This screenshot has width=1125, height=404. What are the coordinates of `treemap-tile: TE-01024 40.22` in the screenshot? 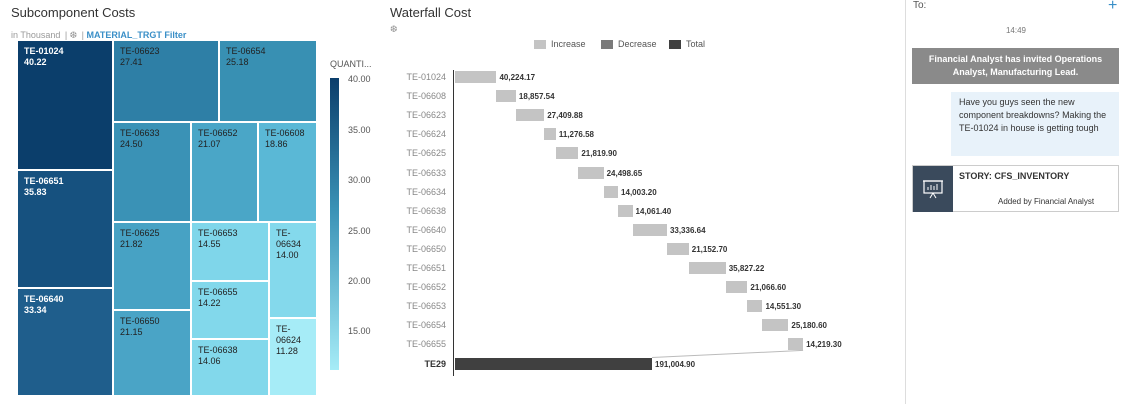 It's located at (65, 105).